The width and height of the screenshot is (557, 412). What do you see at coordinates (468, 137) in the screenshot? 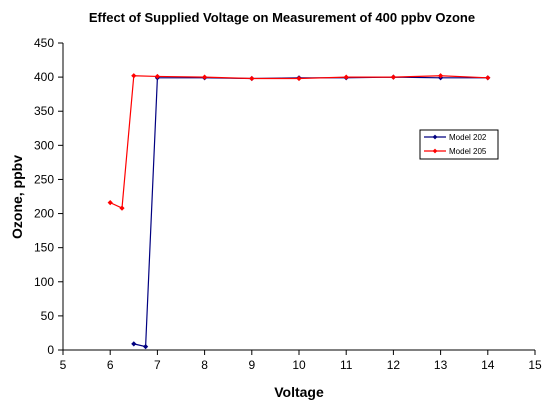
I see `legend-label-model-202: Model 202` at bounding box center [468, 137].